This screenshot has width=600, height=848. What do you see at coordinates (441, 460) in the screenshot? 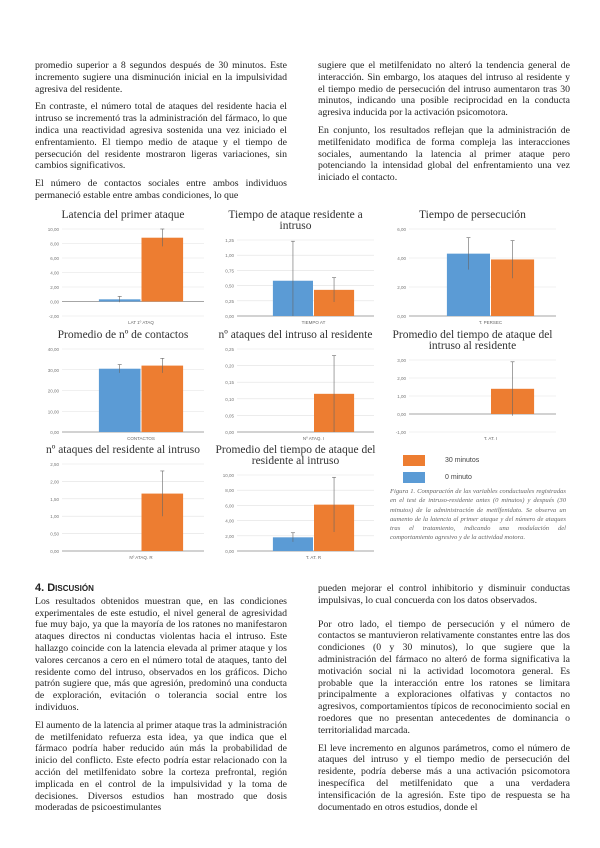
I see `legend-item-30min: 30 minutos` at bounding box center [441, 460].